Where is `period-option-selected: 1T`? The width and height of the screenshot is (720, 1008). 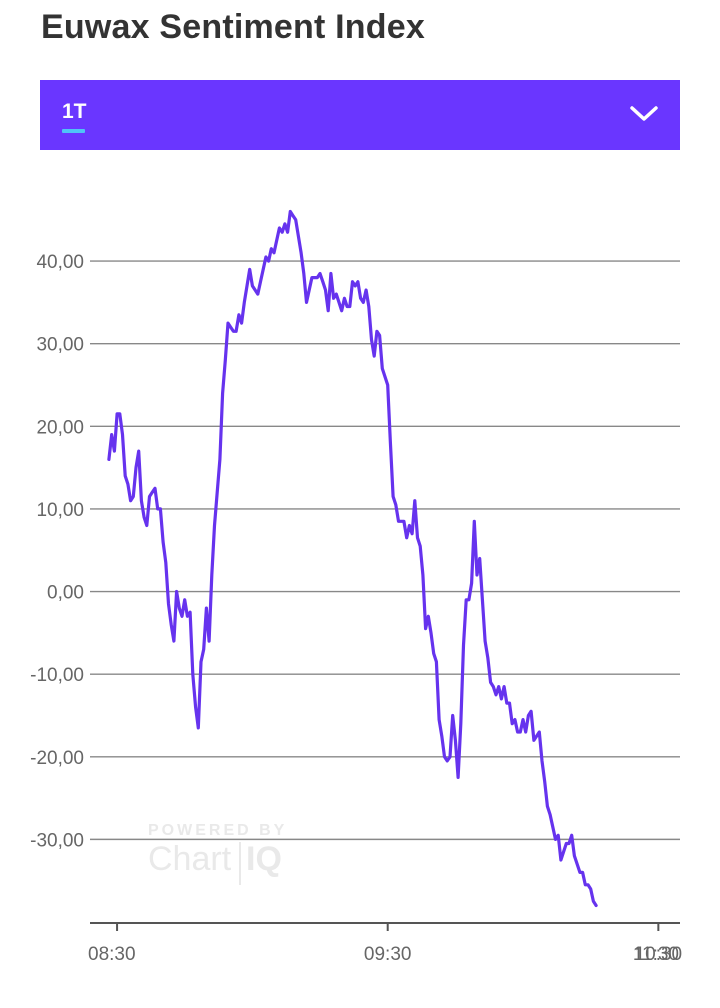
period-option-selected: 1T is located at coordinates (74, 111).